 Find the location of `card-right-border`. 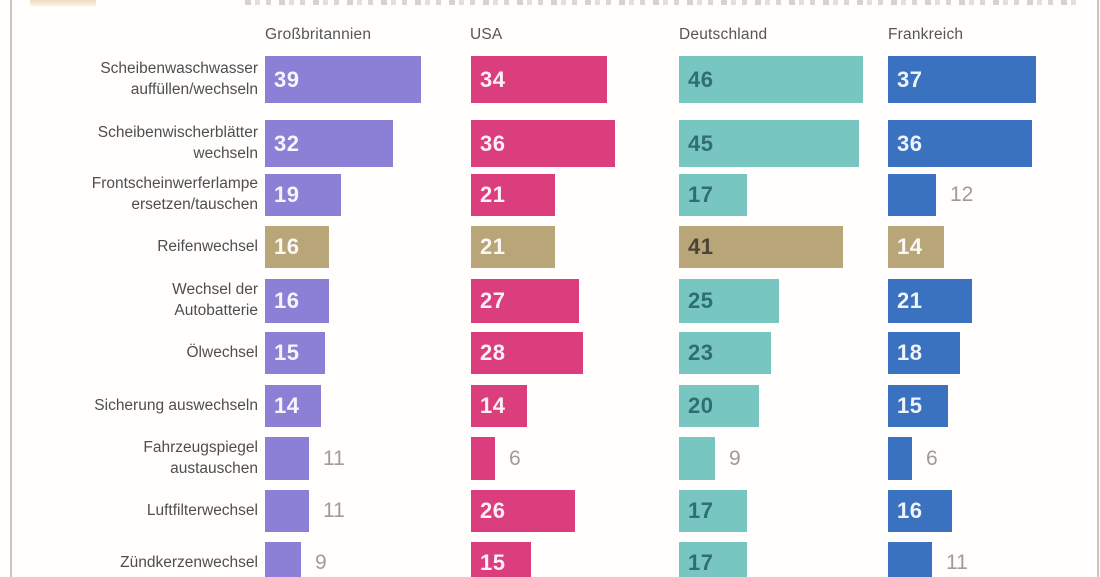

card-right-border is located at coordinates (1098, 288).